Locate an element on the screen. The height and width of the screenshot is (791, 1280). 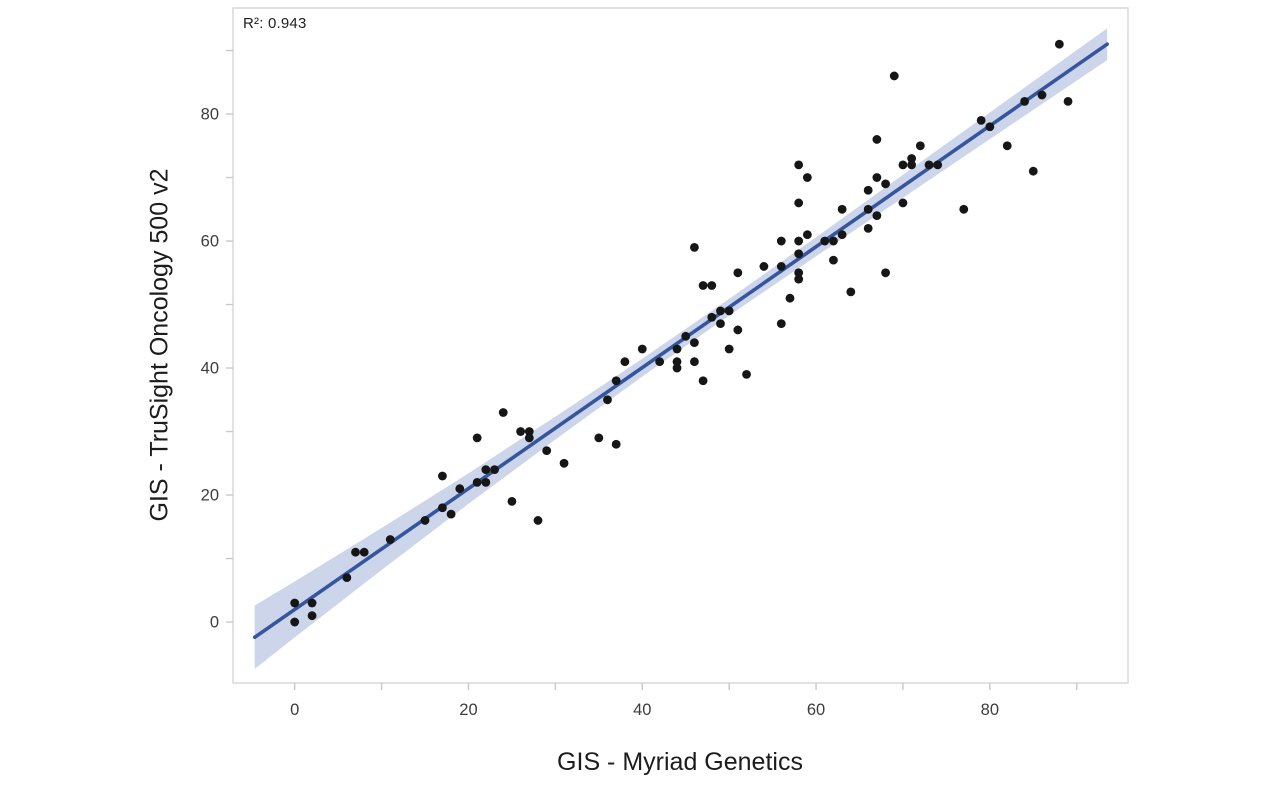
x-tick-label: 40 is located at coordinates (642, 710).